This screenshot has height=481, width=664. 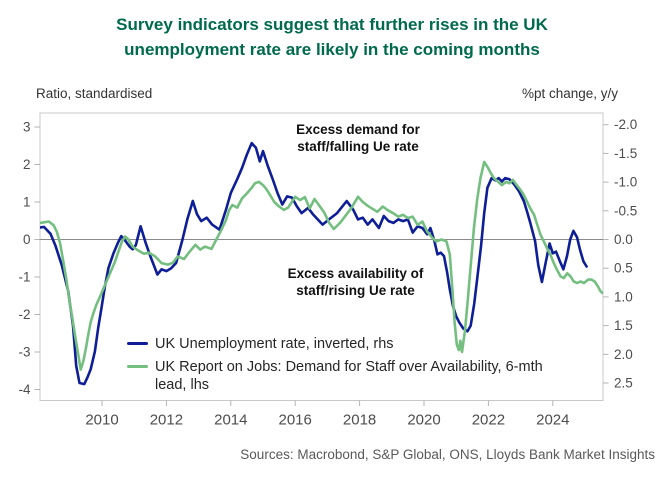 What do you see at coordinates (358, 138) in the screenshot?
I see `annotation-excess-demand: Excess demand for staff/falling Ue rate` at bounding box center [358, 138].